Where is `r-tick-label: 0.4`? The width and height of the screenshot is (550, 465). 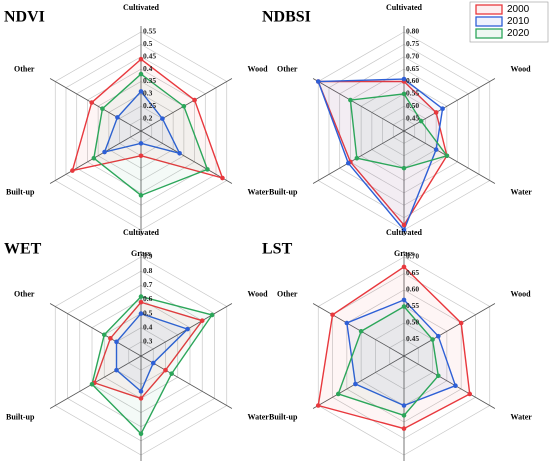
r-tick-label: 0.4 is located at coordinates (148, 326).